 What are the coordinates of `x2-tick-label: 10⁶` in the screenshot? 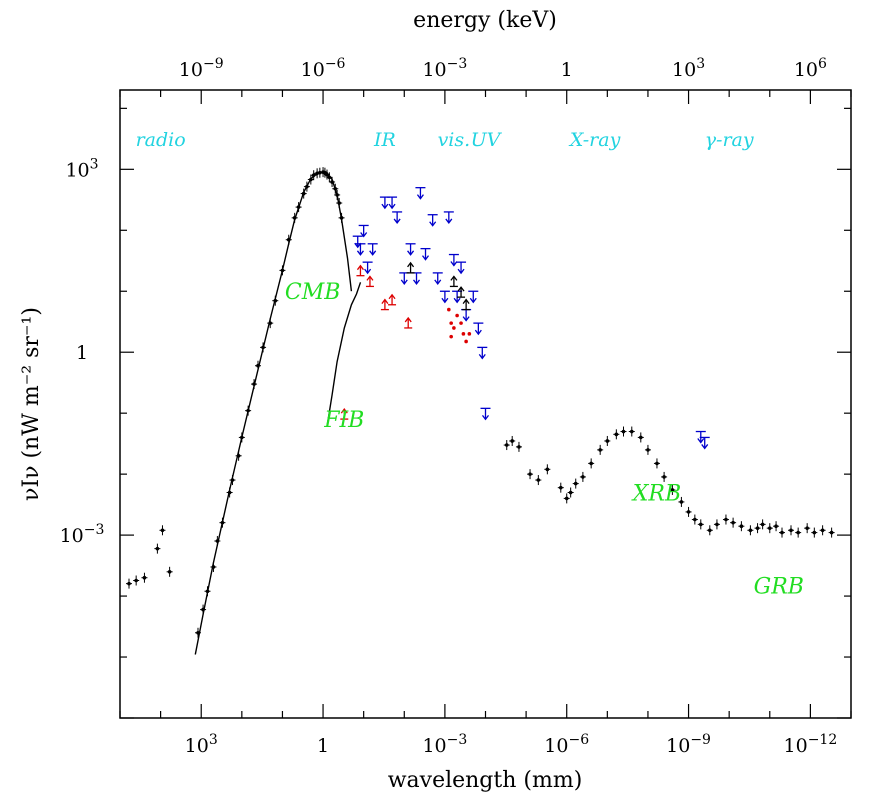 It's located at (810, 68).